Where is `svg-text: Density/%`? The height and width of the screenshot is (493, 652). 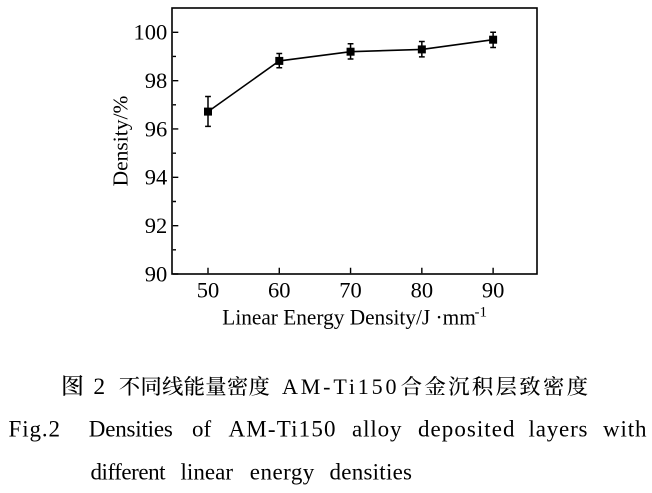
svg-text: Density/% is located at coordinates (121, 141).